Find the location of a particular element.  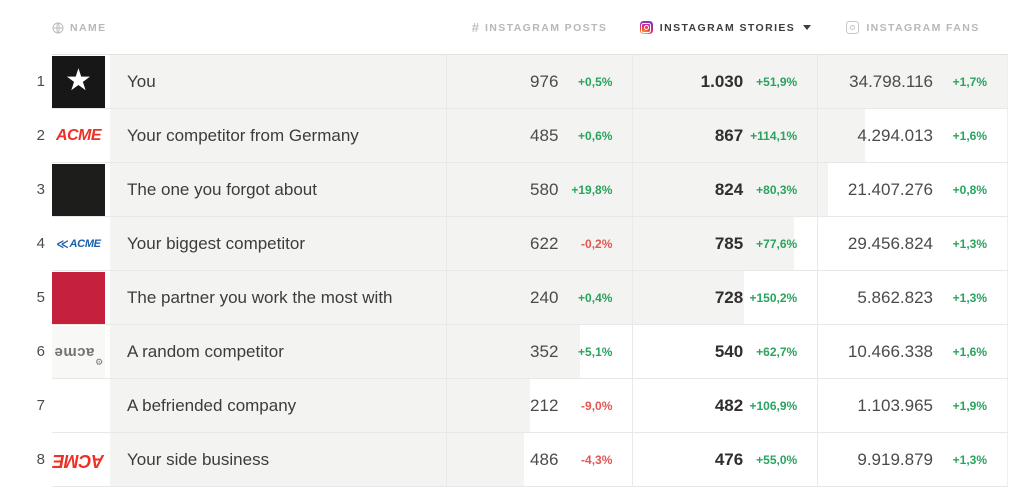

column-label: INSTAGRAM STORIES is located at coordinates (727, 27).